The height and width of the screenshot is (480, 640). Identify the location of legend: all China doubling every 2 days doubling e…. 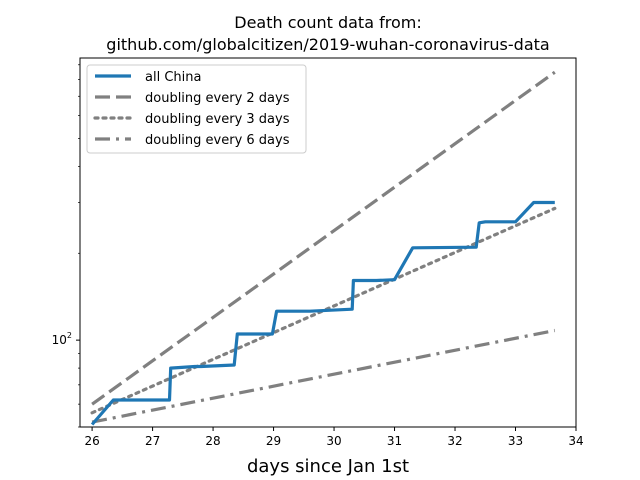
(196, 109).